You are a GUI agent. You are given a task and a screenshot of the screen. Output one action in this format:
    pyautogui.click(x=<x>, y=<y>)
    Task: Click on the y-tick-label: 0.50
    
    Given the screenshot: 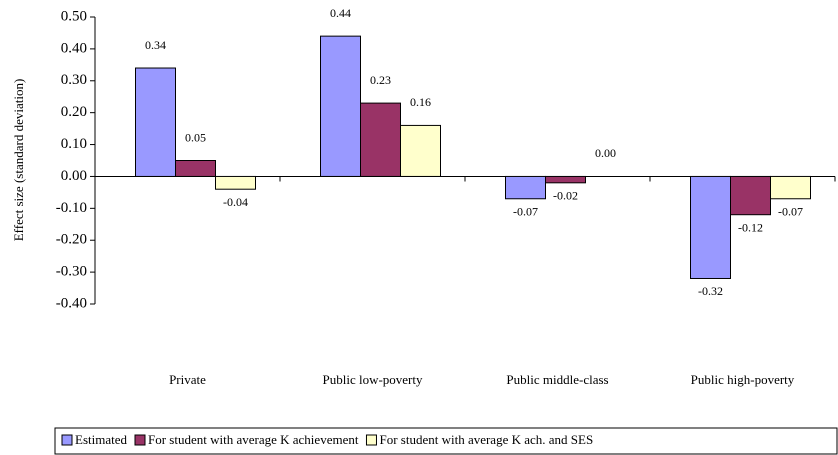 What is the action you would take?
    pyautogui.click(x=74, y=16)
    